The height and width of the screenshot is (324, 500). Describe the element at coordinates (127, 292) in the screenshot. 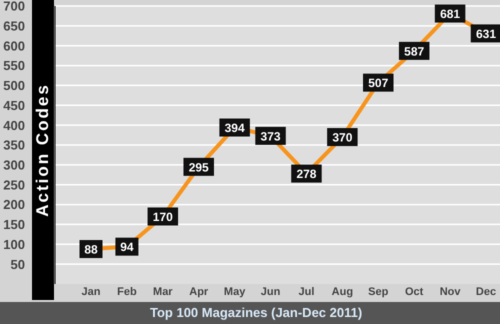

I see `x-tick-label: Feb` at that location.